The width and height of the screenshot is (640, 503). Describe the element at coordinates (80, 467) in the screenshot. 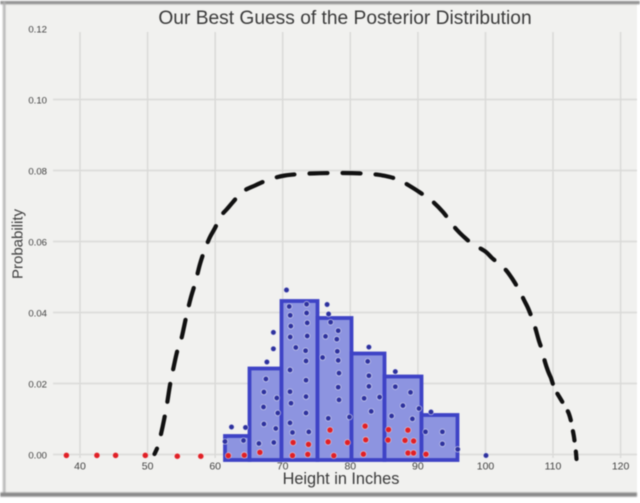

I see `svg-text: 40` at that location.